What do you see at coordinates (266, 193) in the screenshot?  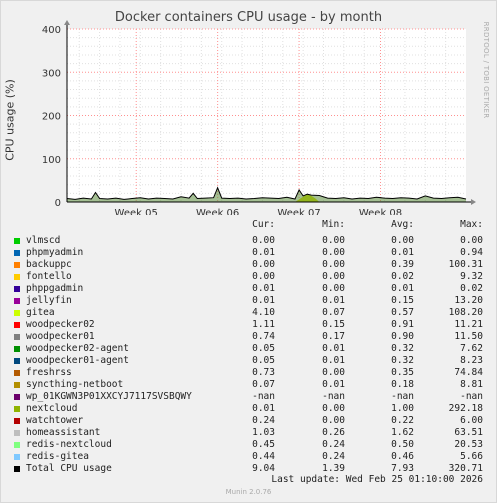 I see `series-line-total` at bounding box center [266, 193].